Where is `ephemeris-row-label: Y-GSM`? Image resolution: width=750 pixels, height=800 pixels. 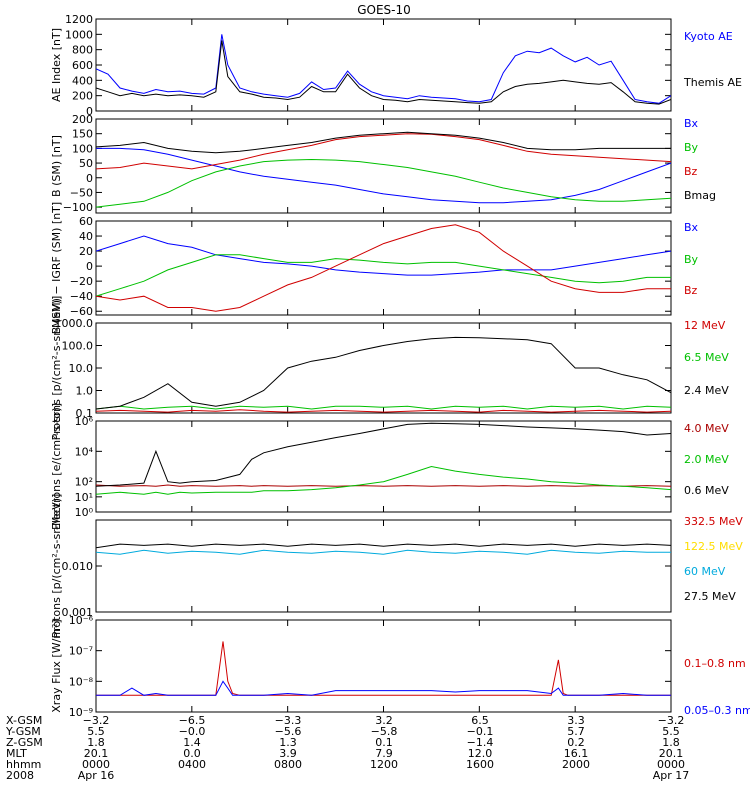 ephemeris-row-label: Y-GSM is located at coordinates (23, 731).